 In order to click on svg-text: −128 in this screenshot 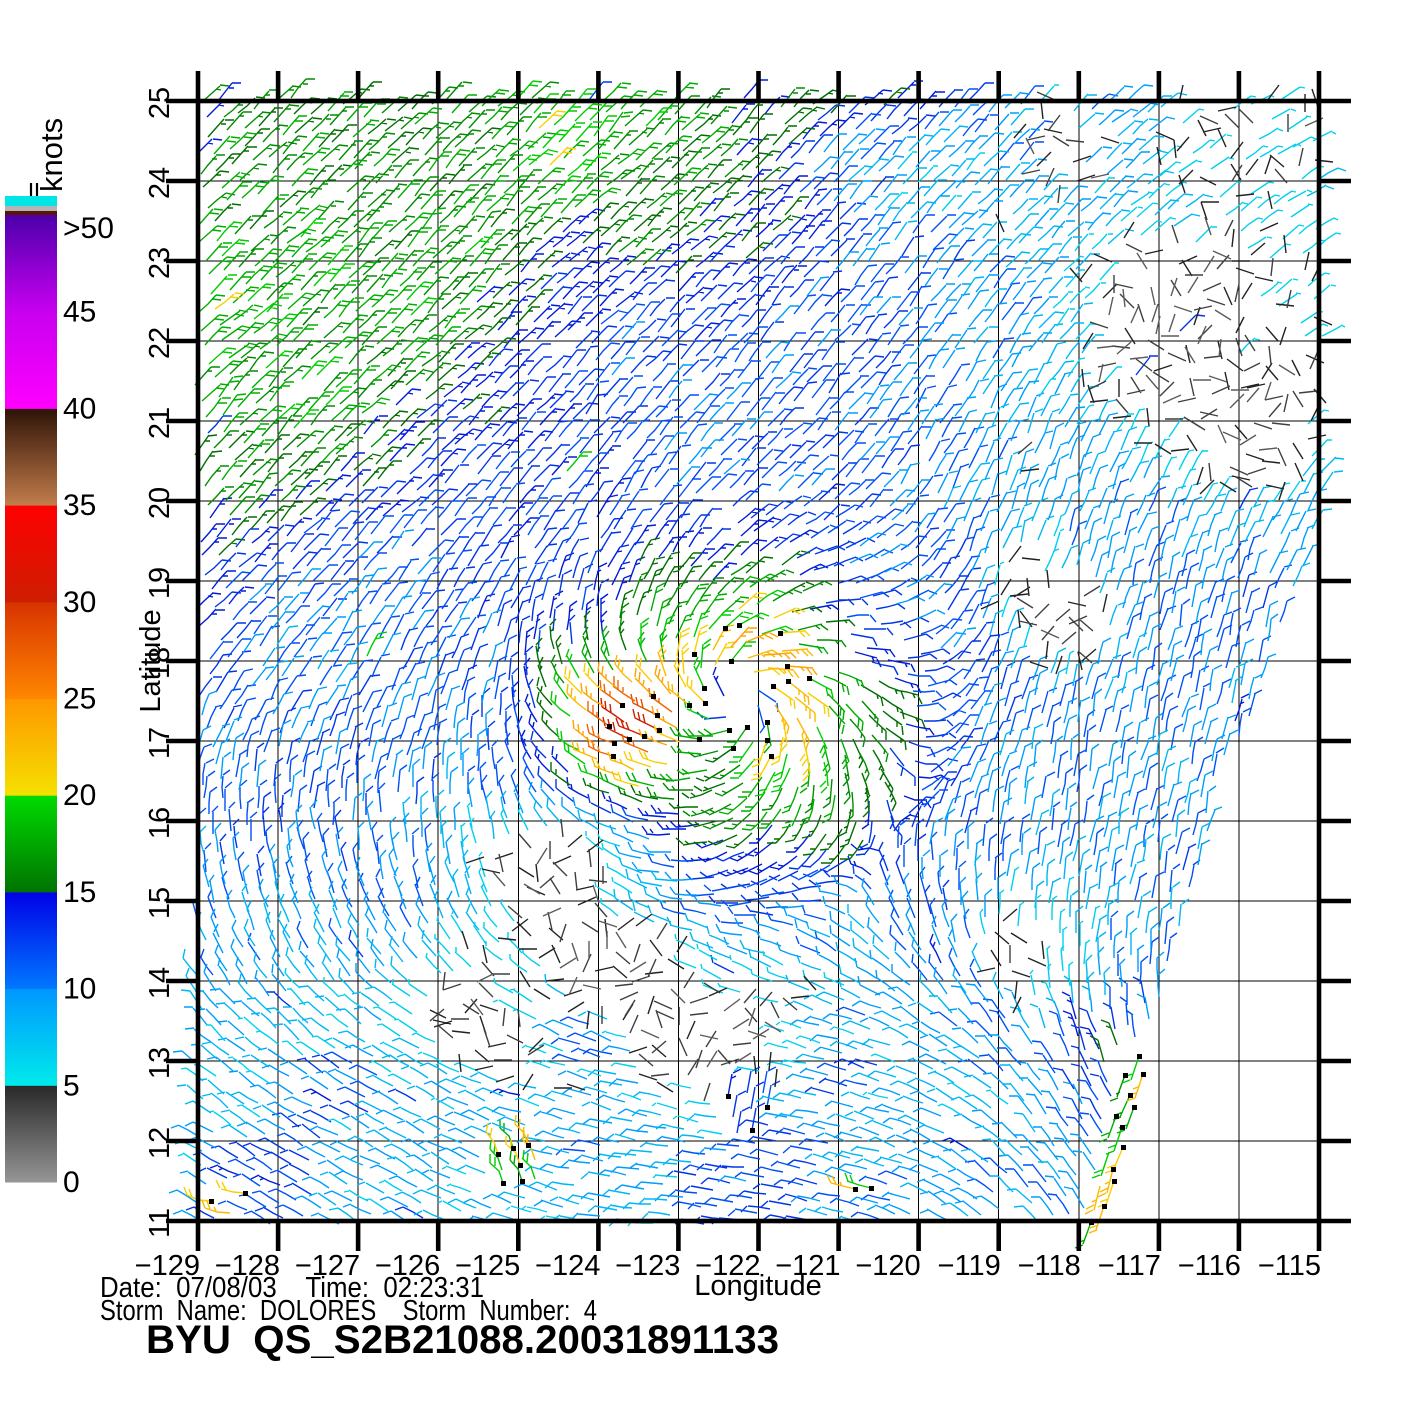, I will do `click(247, 1266)`.